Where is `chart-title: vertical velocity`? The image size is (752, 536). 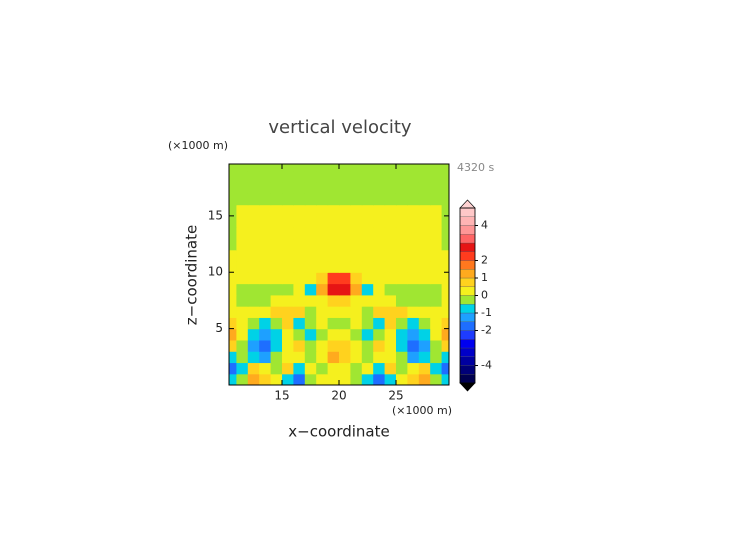 chart-title: vertical velocity is located at coordinates (340, 127).